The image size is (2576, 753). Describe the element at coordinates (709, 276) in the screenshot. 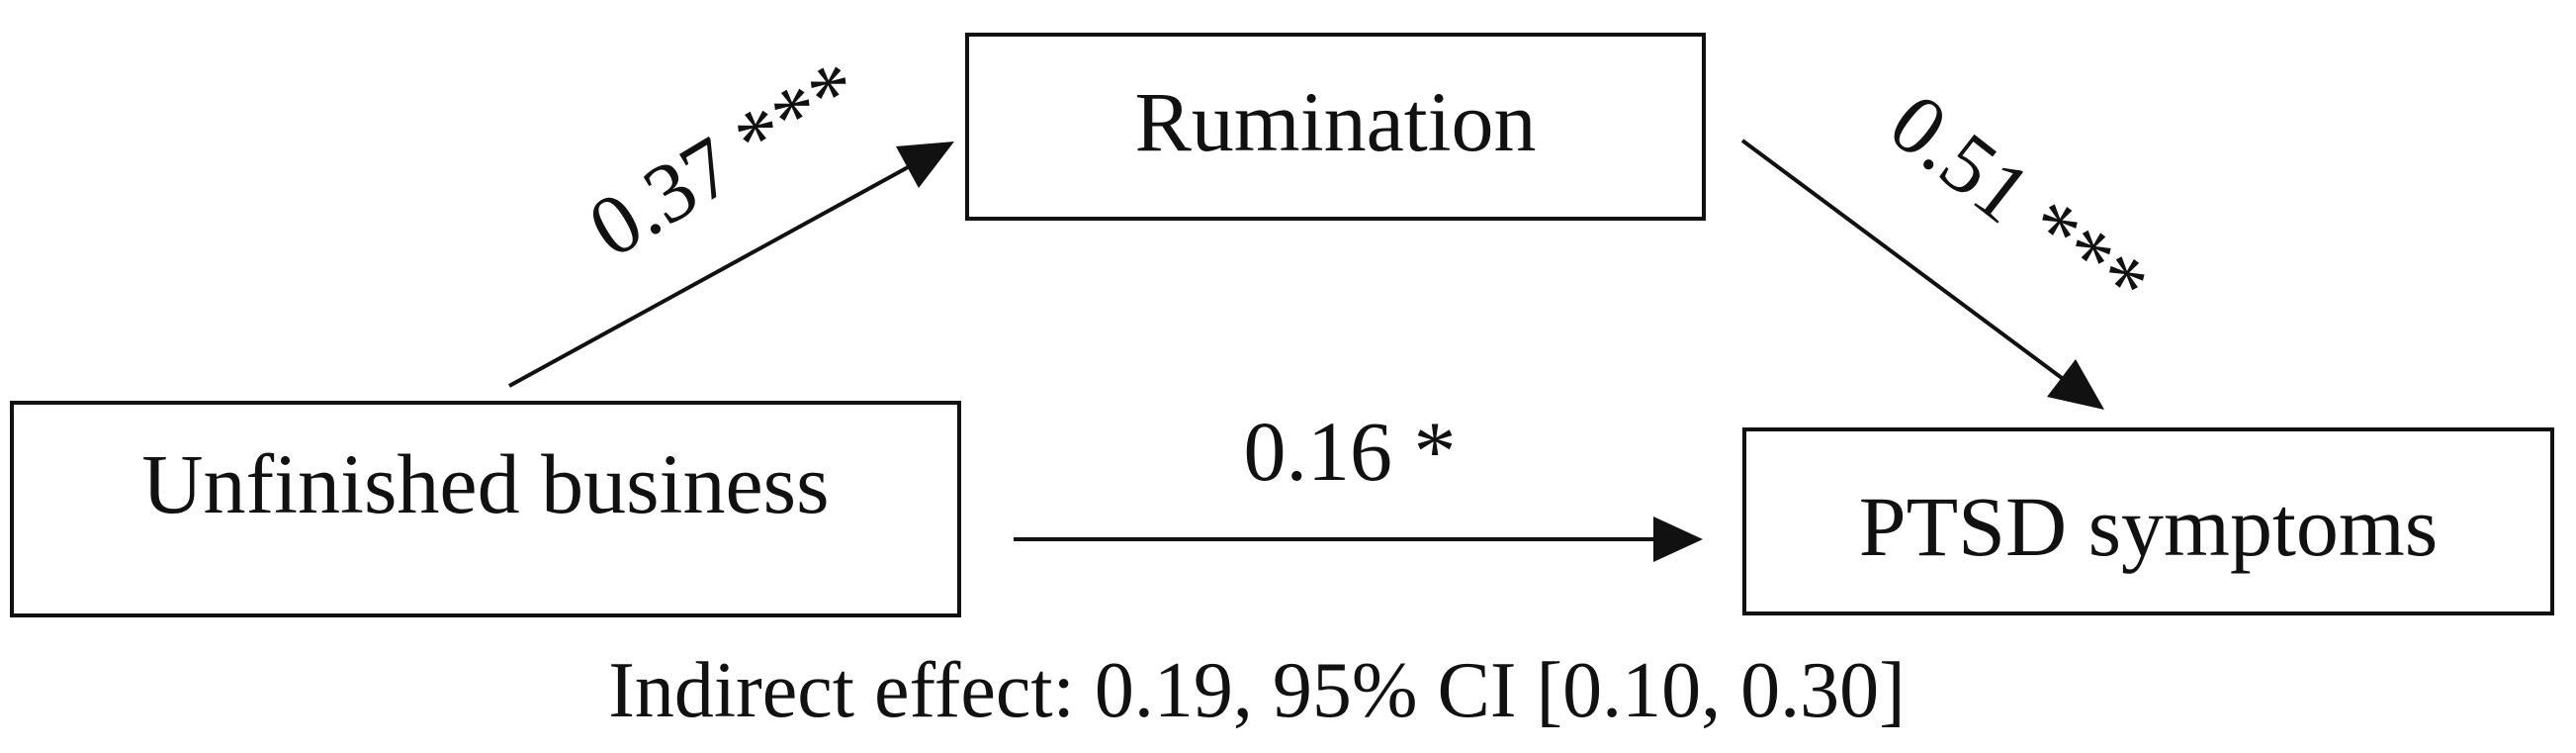

I see `arrow-a-line` at that location.